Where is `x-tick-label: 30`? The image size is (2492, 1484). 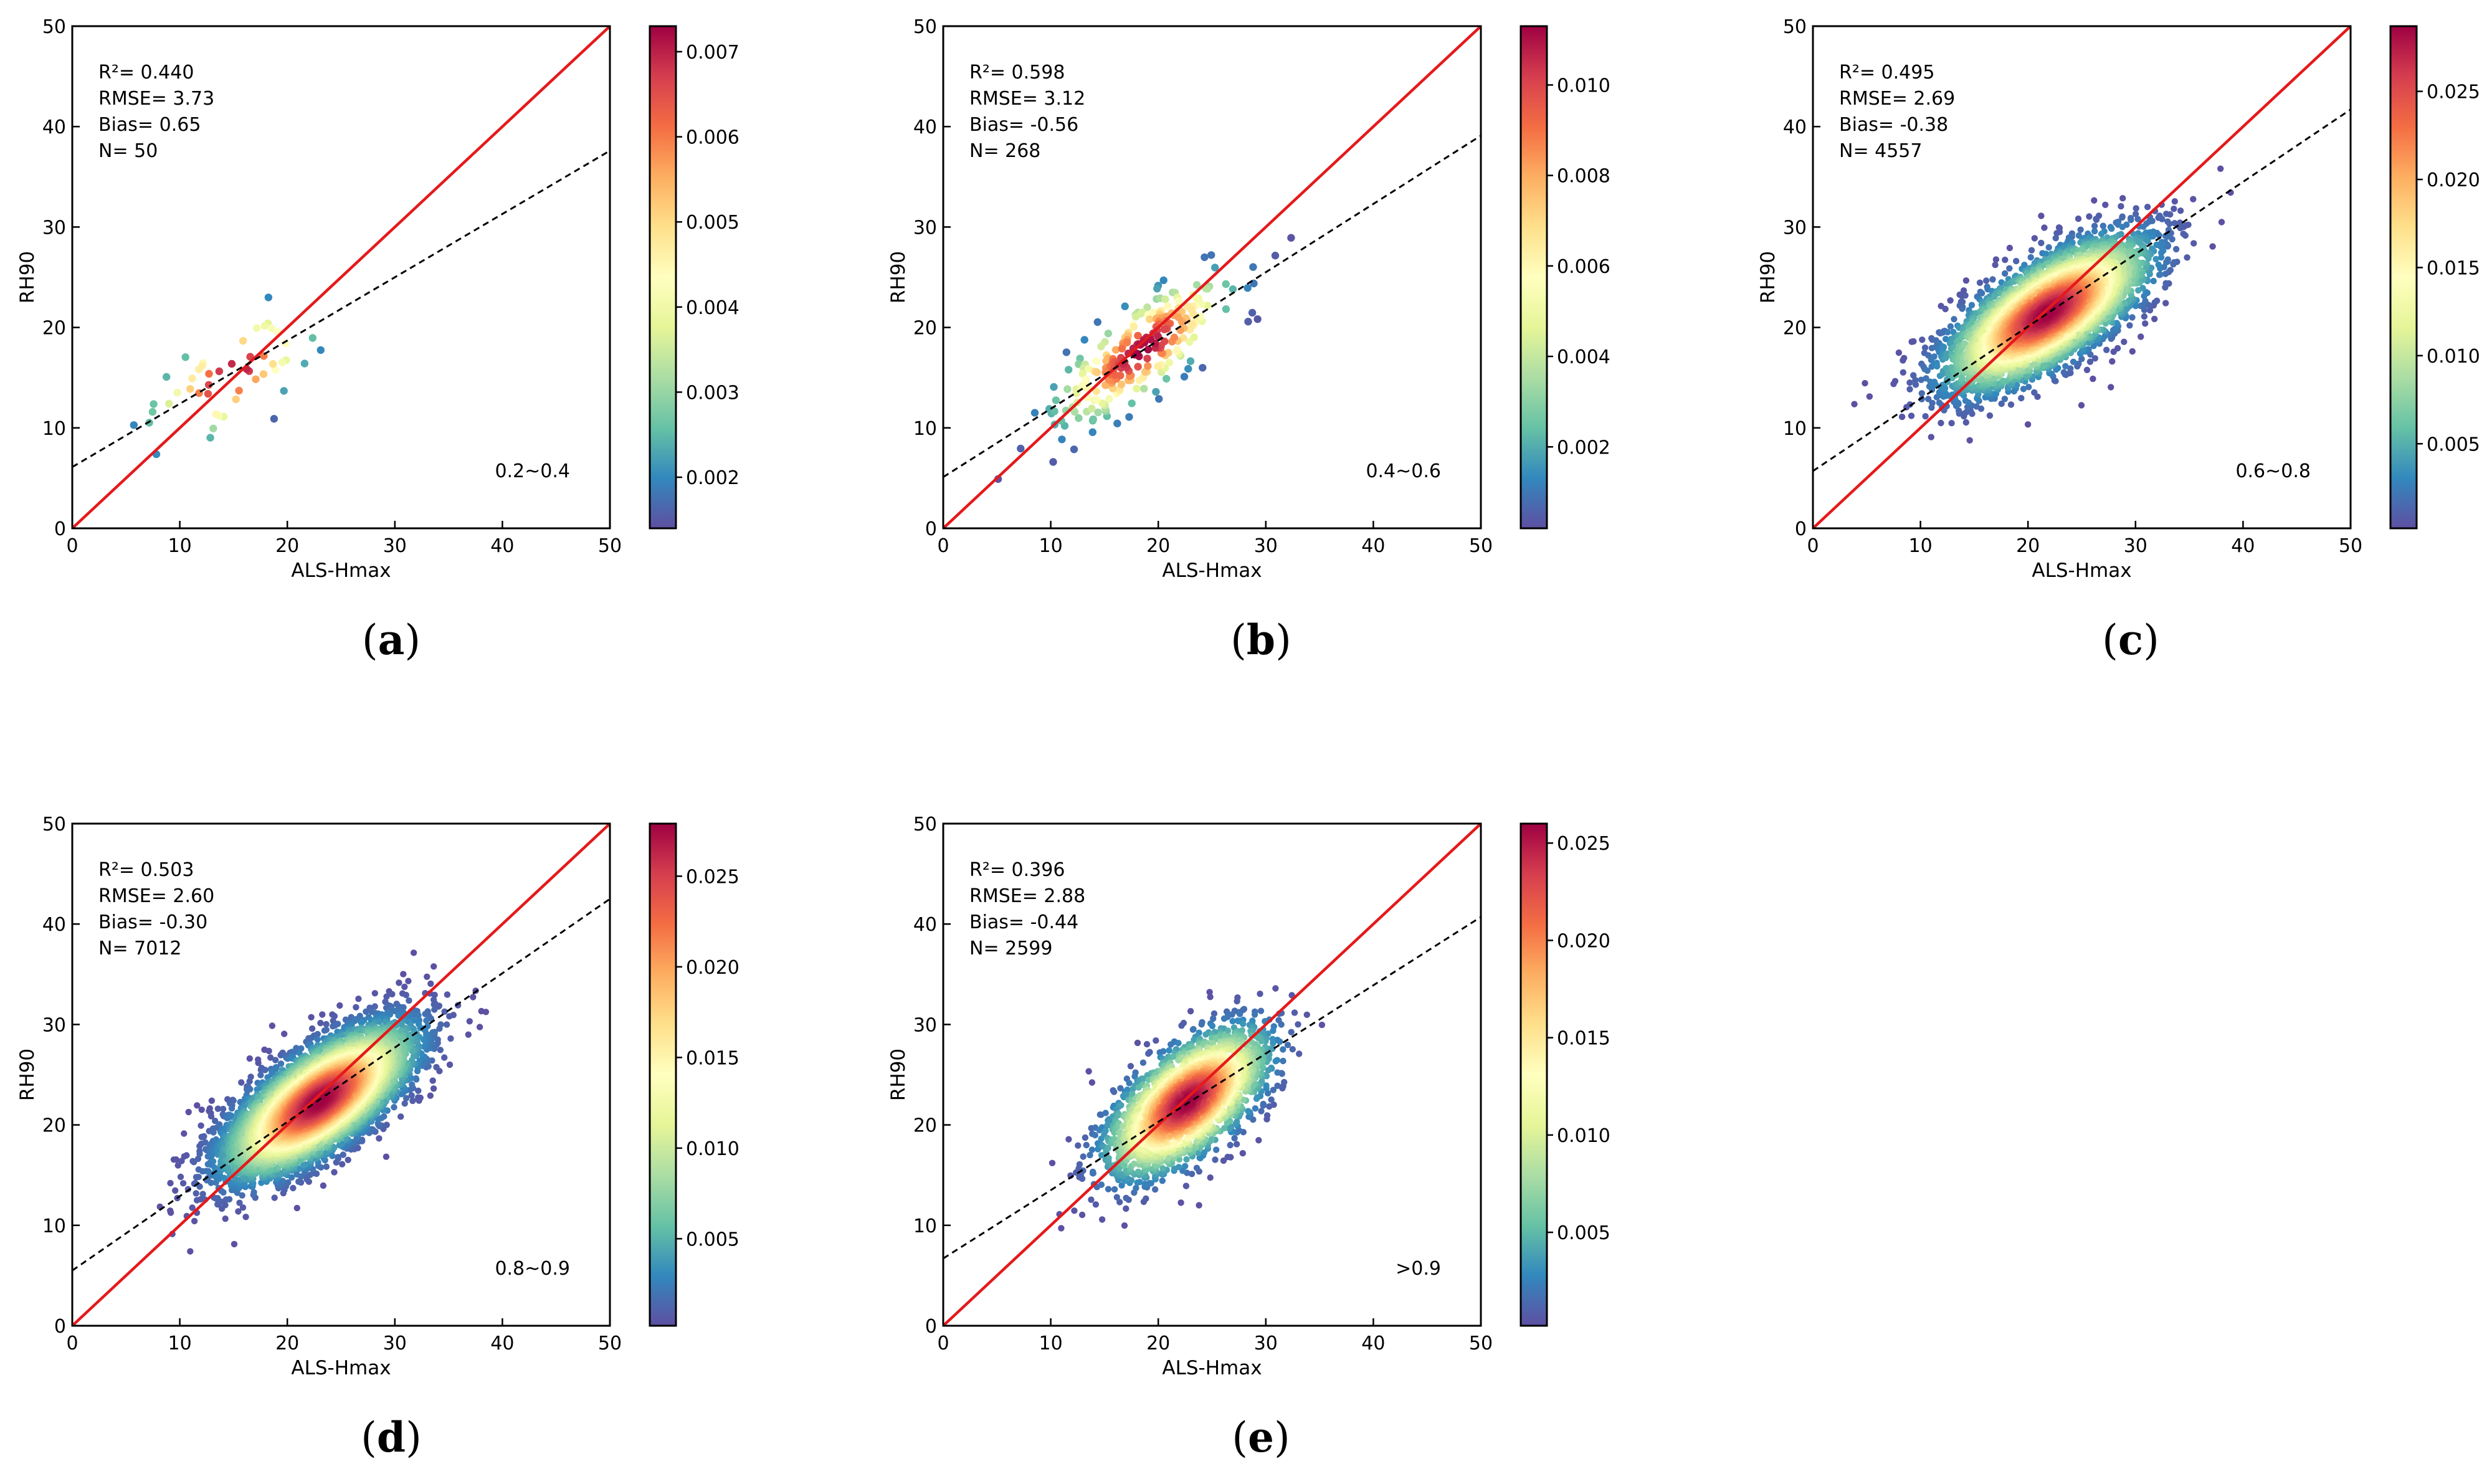
x-tick-label: 30 is located at coordinates (2135, 546).